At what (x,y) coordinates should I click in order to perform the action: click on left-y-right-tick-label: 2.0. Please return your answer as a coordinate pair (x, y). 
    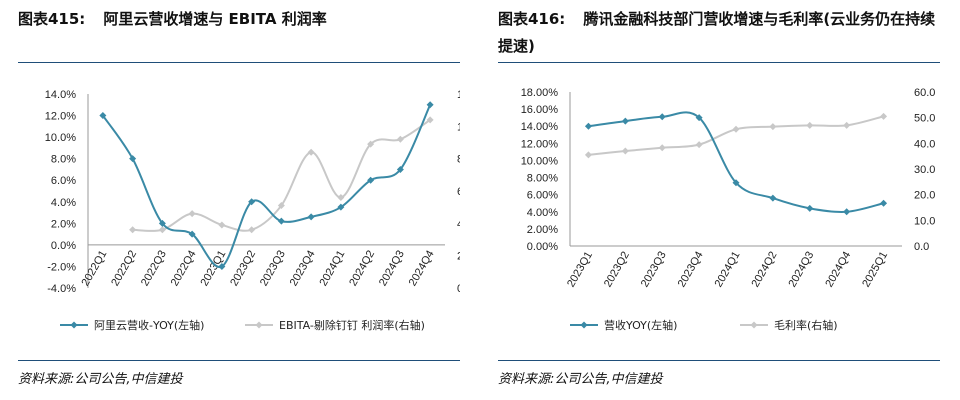
    Looking at the image, I should click on (458, 257).